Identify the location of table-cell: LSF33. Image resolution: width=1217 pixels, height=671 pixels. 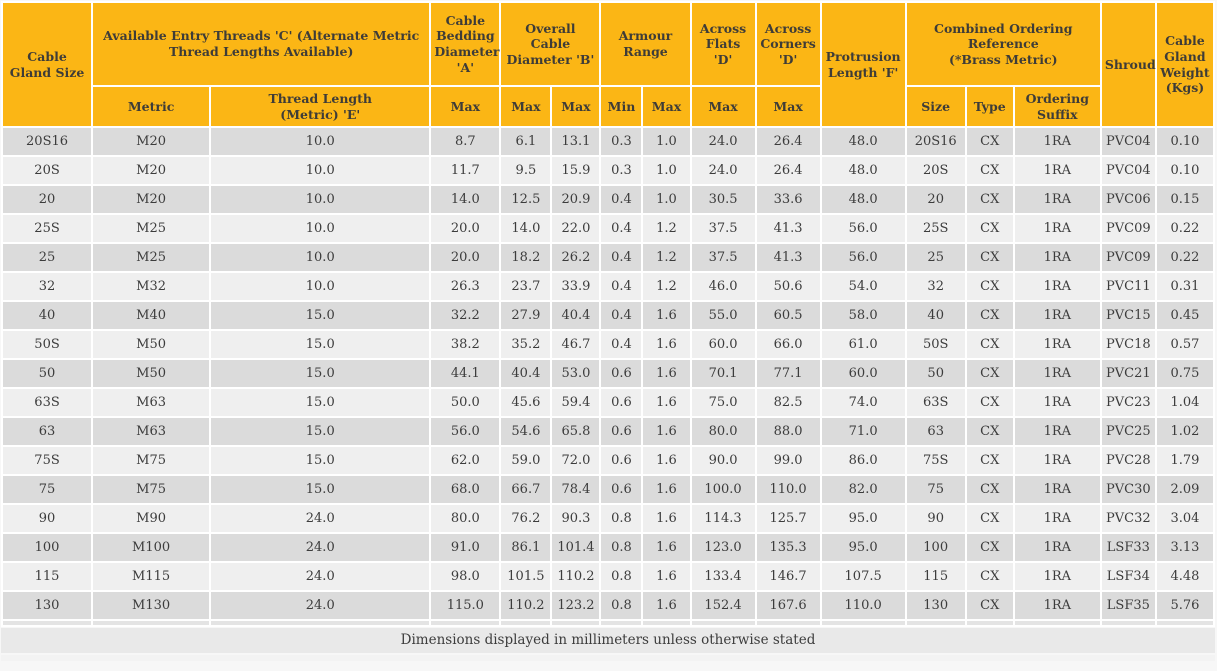
(1128, 547).